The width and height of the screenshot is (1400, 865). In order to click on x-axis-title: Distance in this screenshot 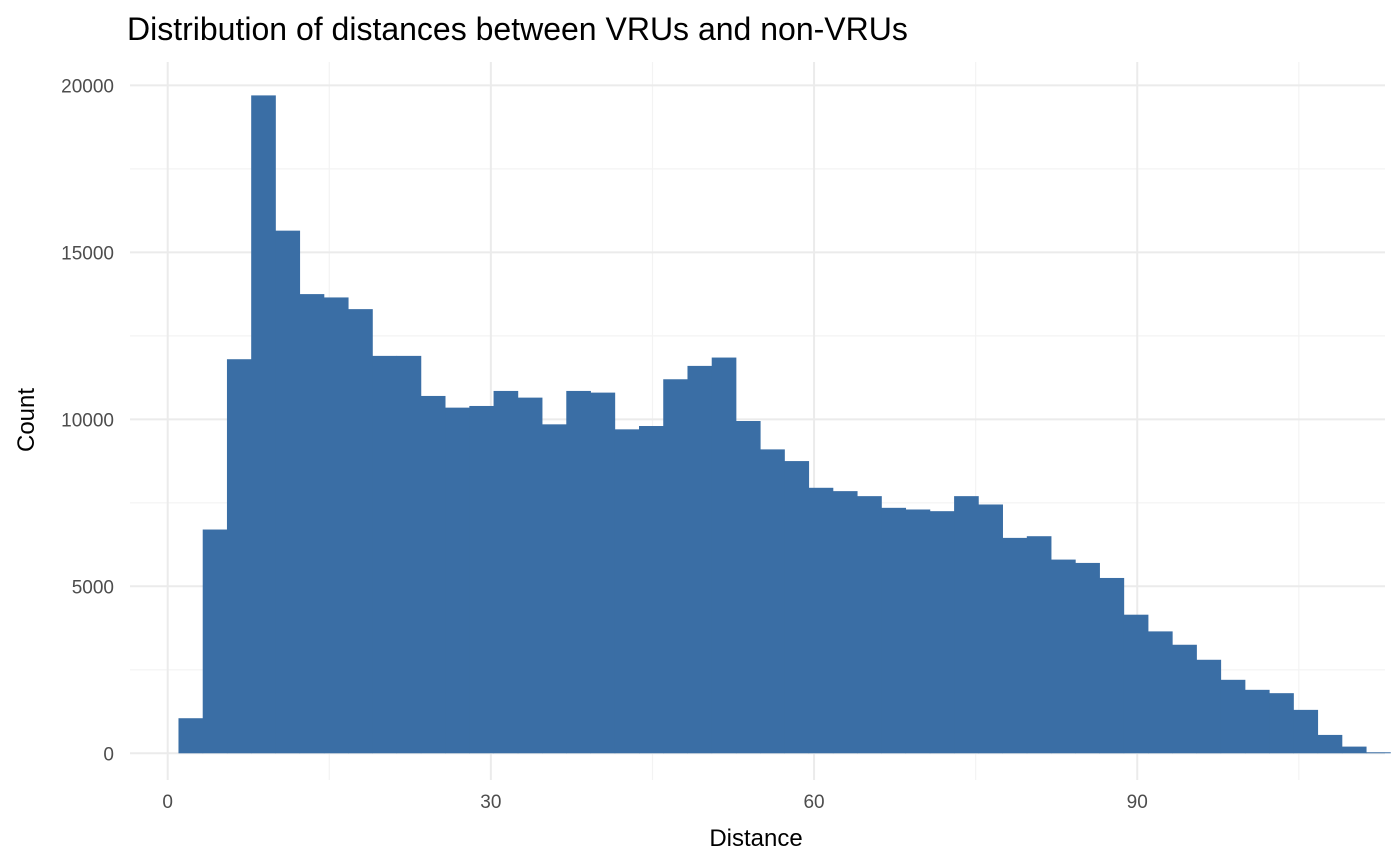, I will do `click(755, 838)`.